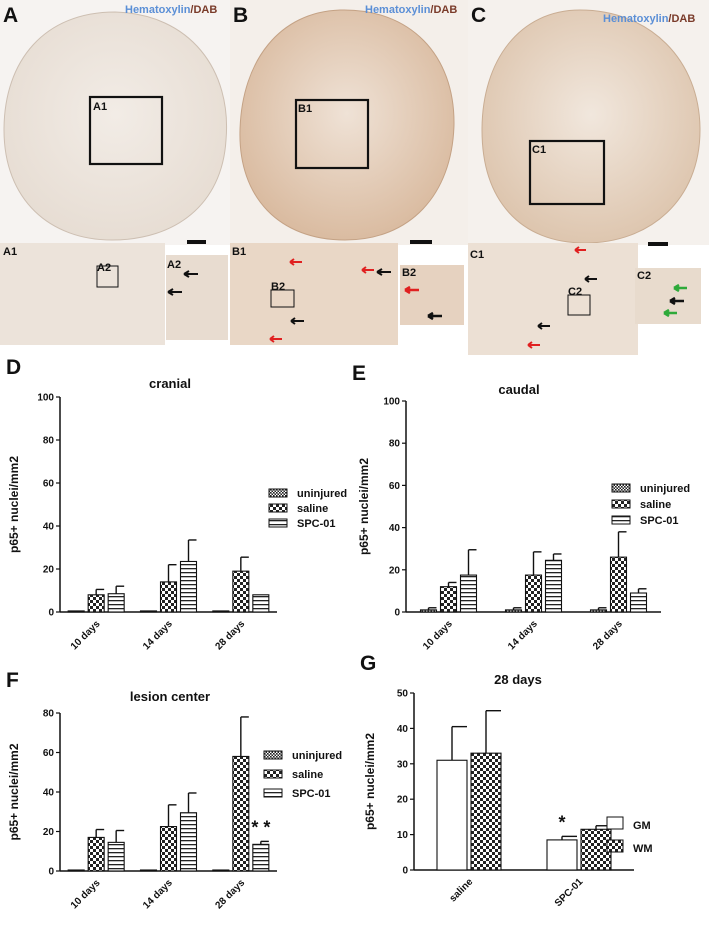 The width and height of the screenshot is (709, 938). I want to click on panel-letter-e: E, so click(359, 373).